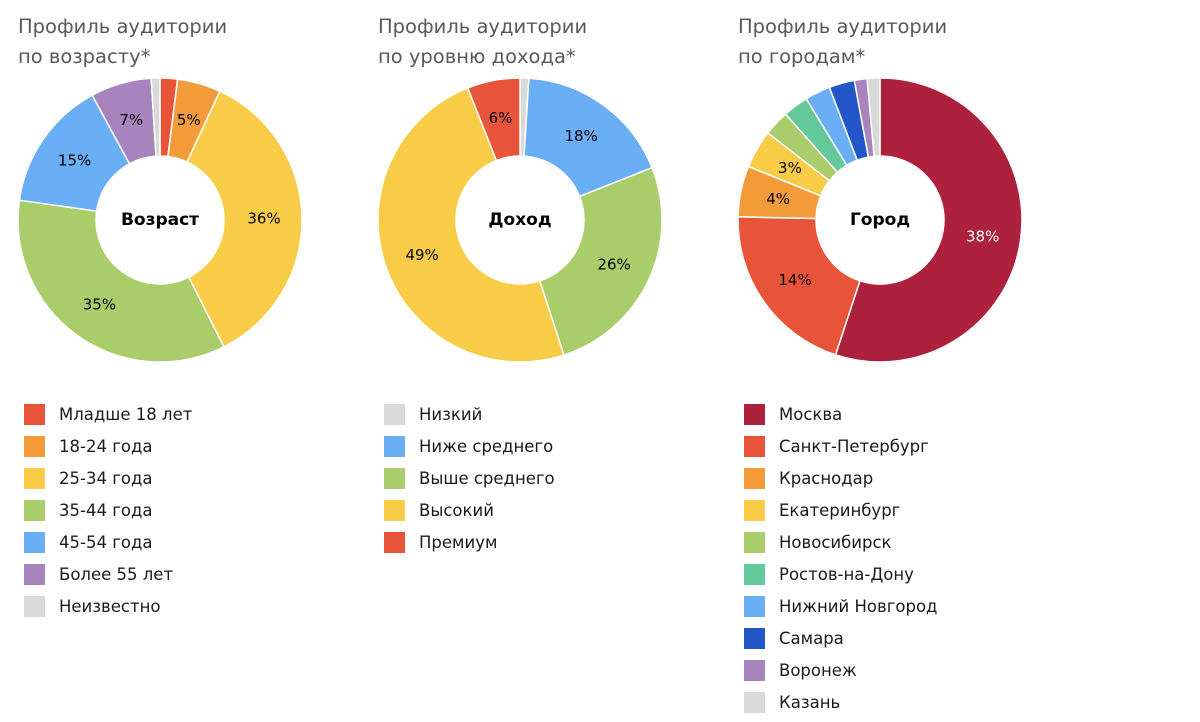  Describe the element at coordinates (854, 446) in the screenshot. I see `legend-label: Санкт-Петербург` at that location.